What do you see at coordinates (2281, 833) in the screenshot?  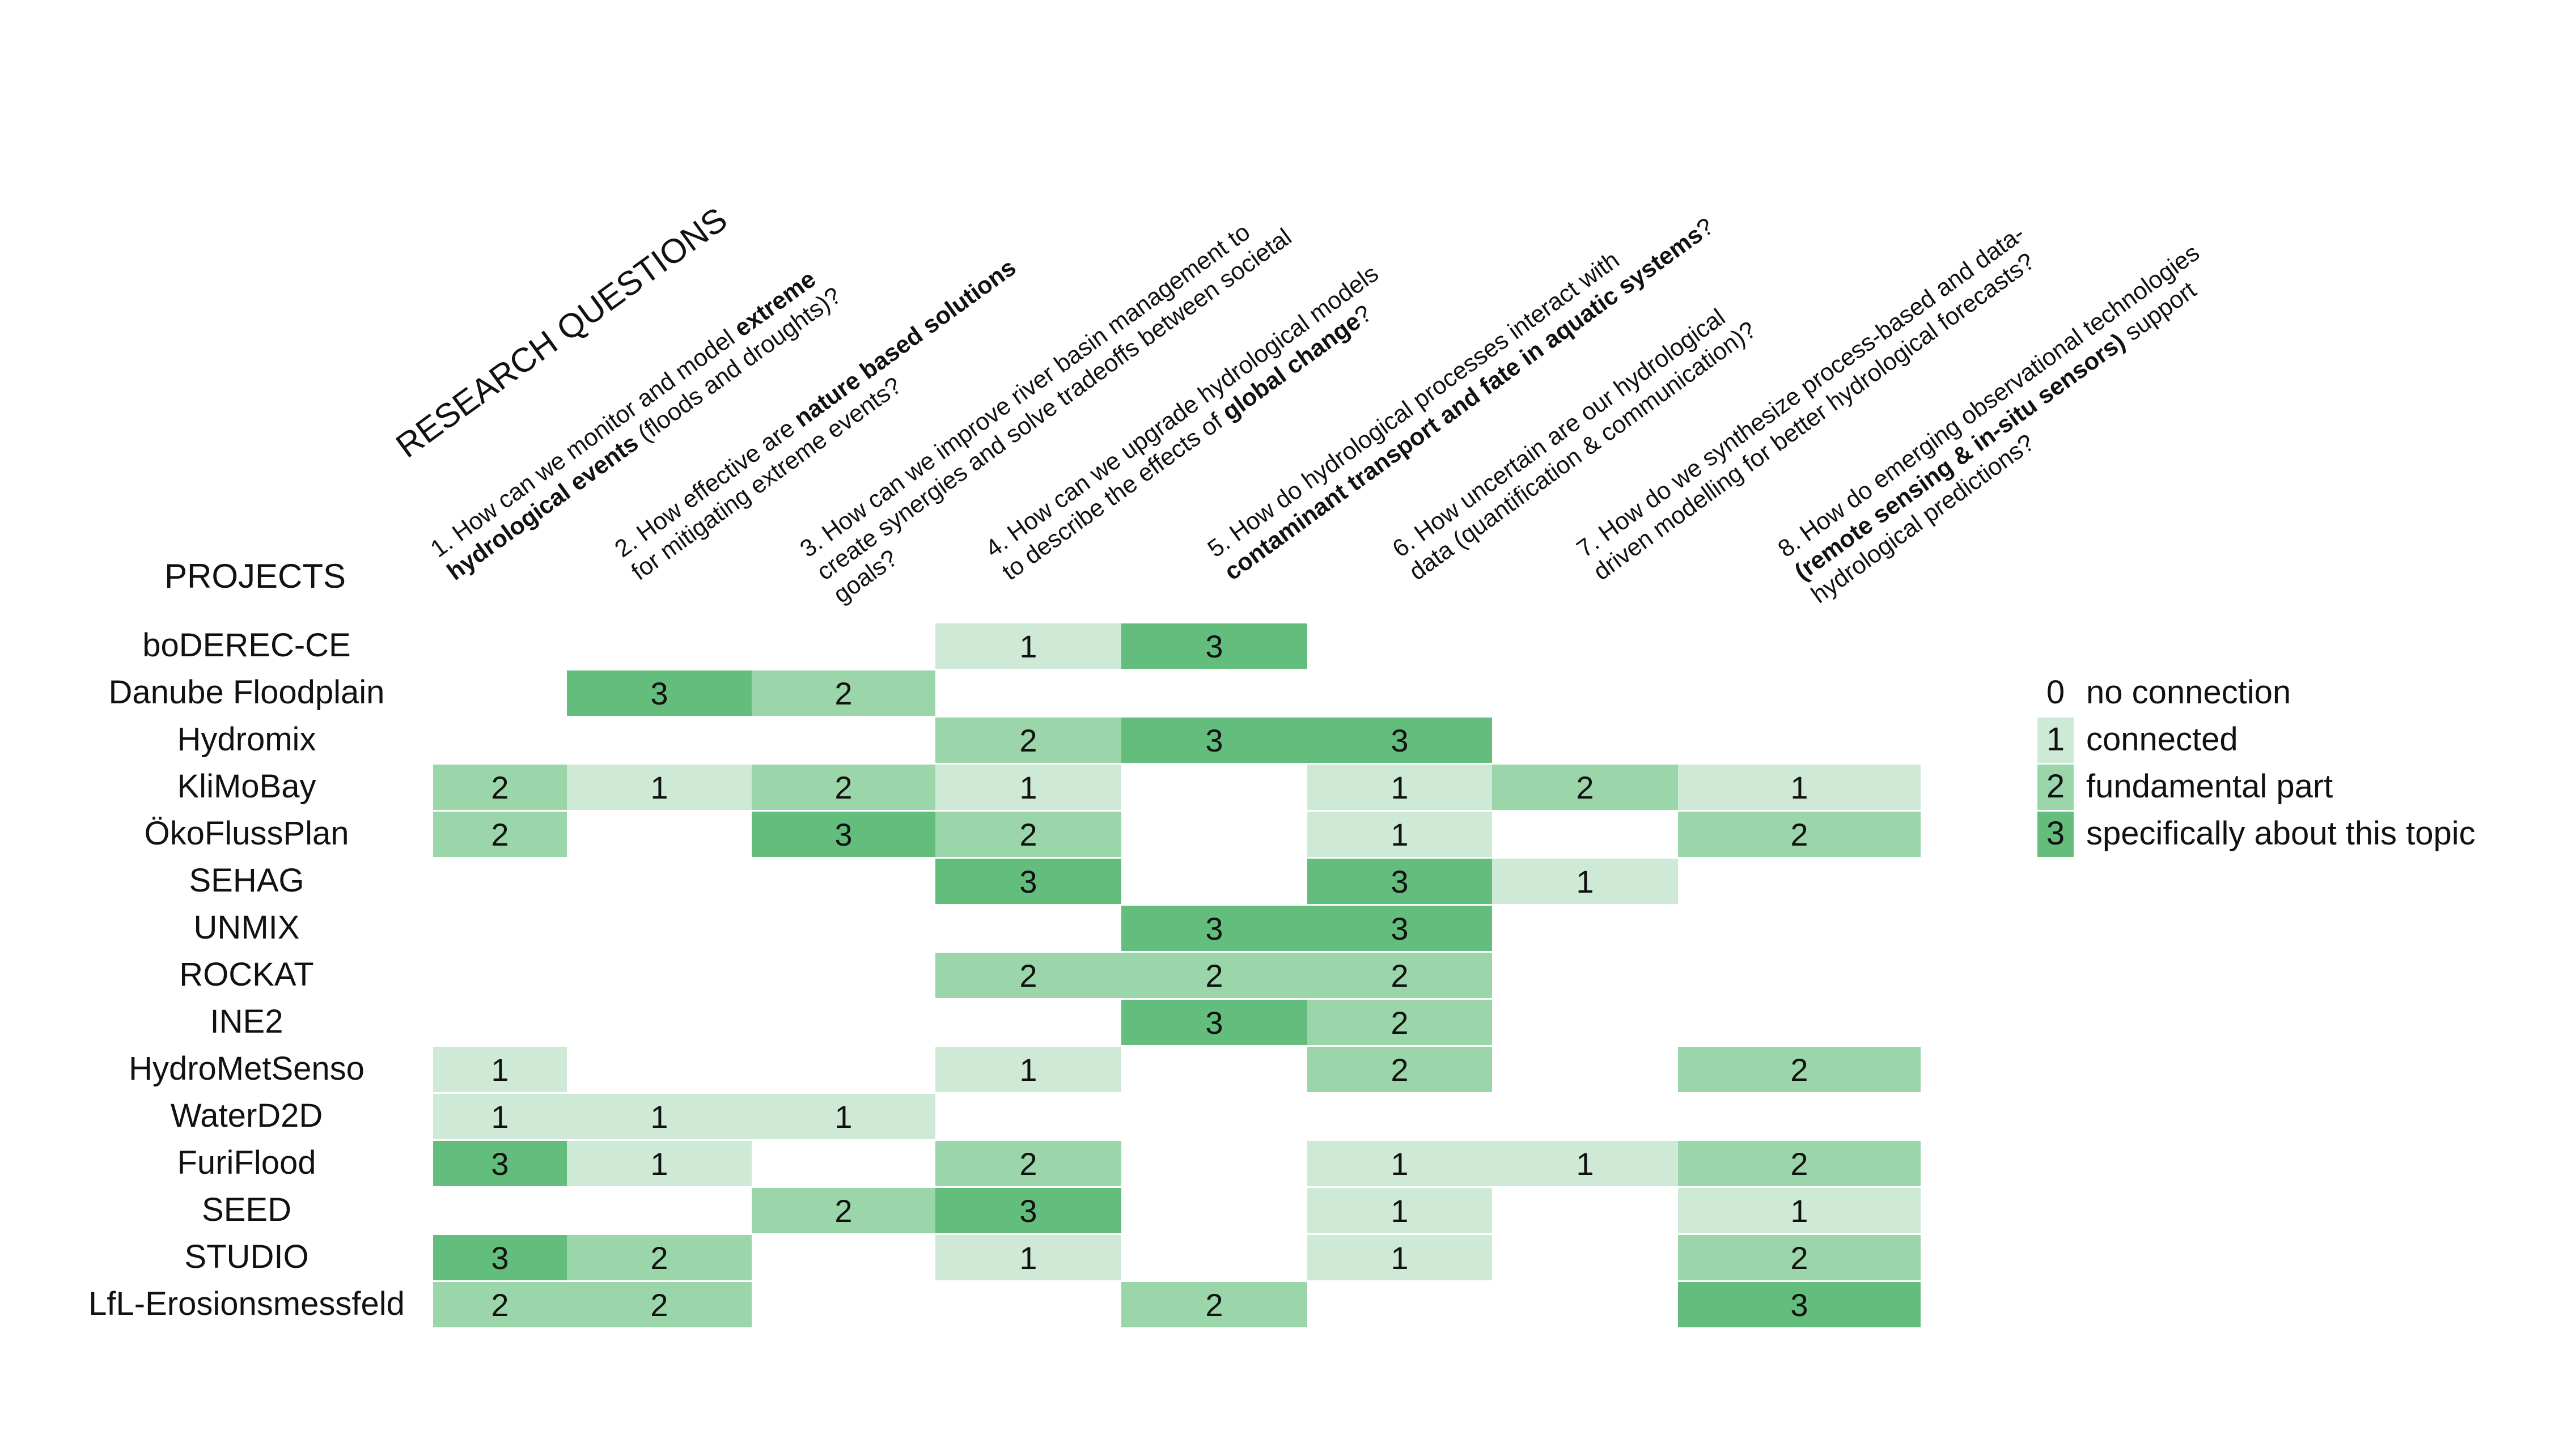 I see `legend-label: specifically about this topic` at bounding box center [2281, 833].